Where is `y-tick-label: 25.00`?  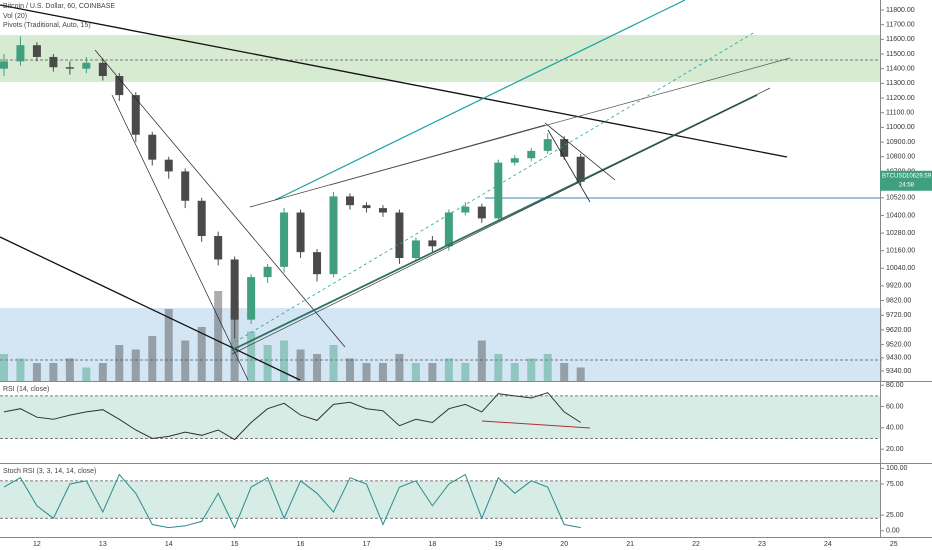
y-tick-label: 25.00 is located at coordinates (895, 515).